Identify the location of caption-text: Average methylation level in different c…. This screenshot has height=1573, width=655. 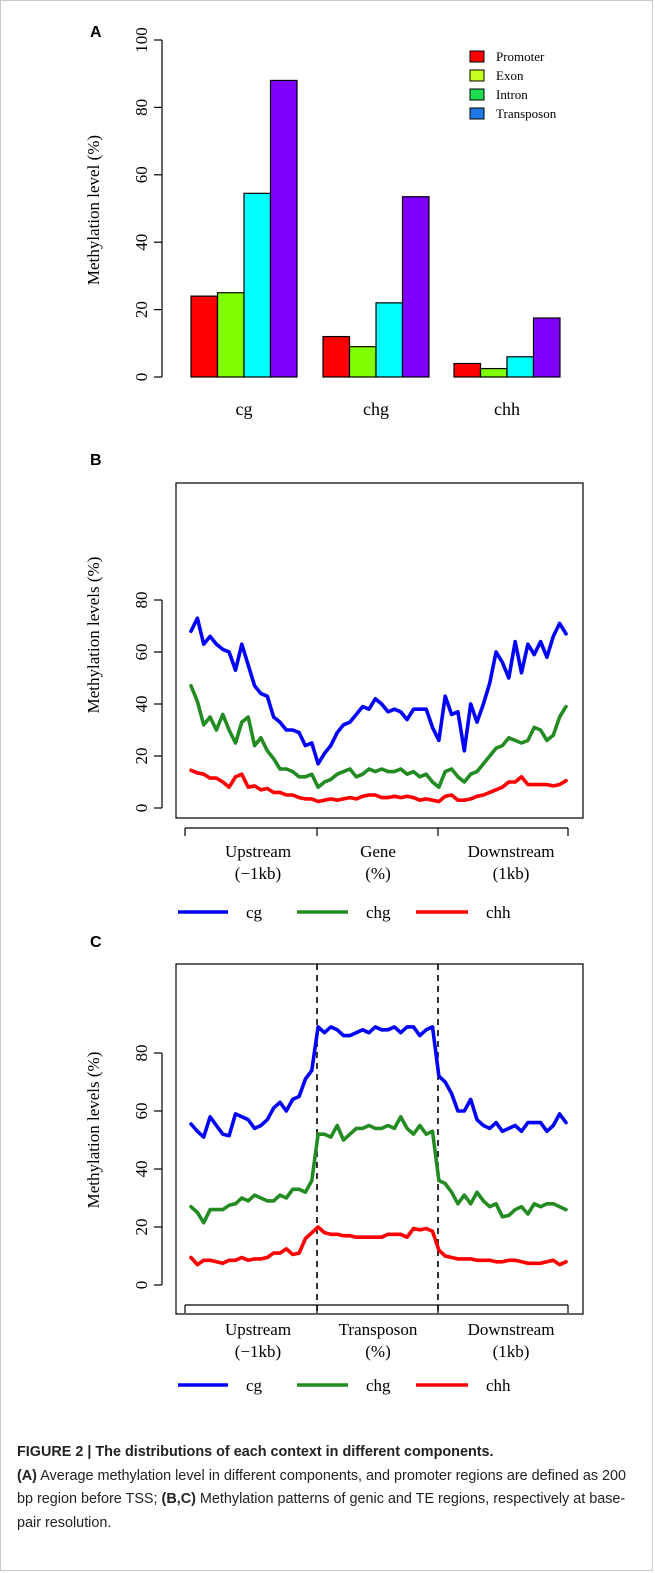
(322, 1487).